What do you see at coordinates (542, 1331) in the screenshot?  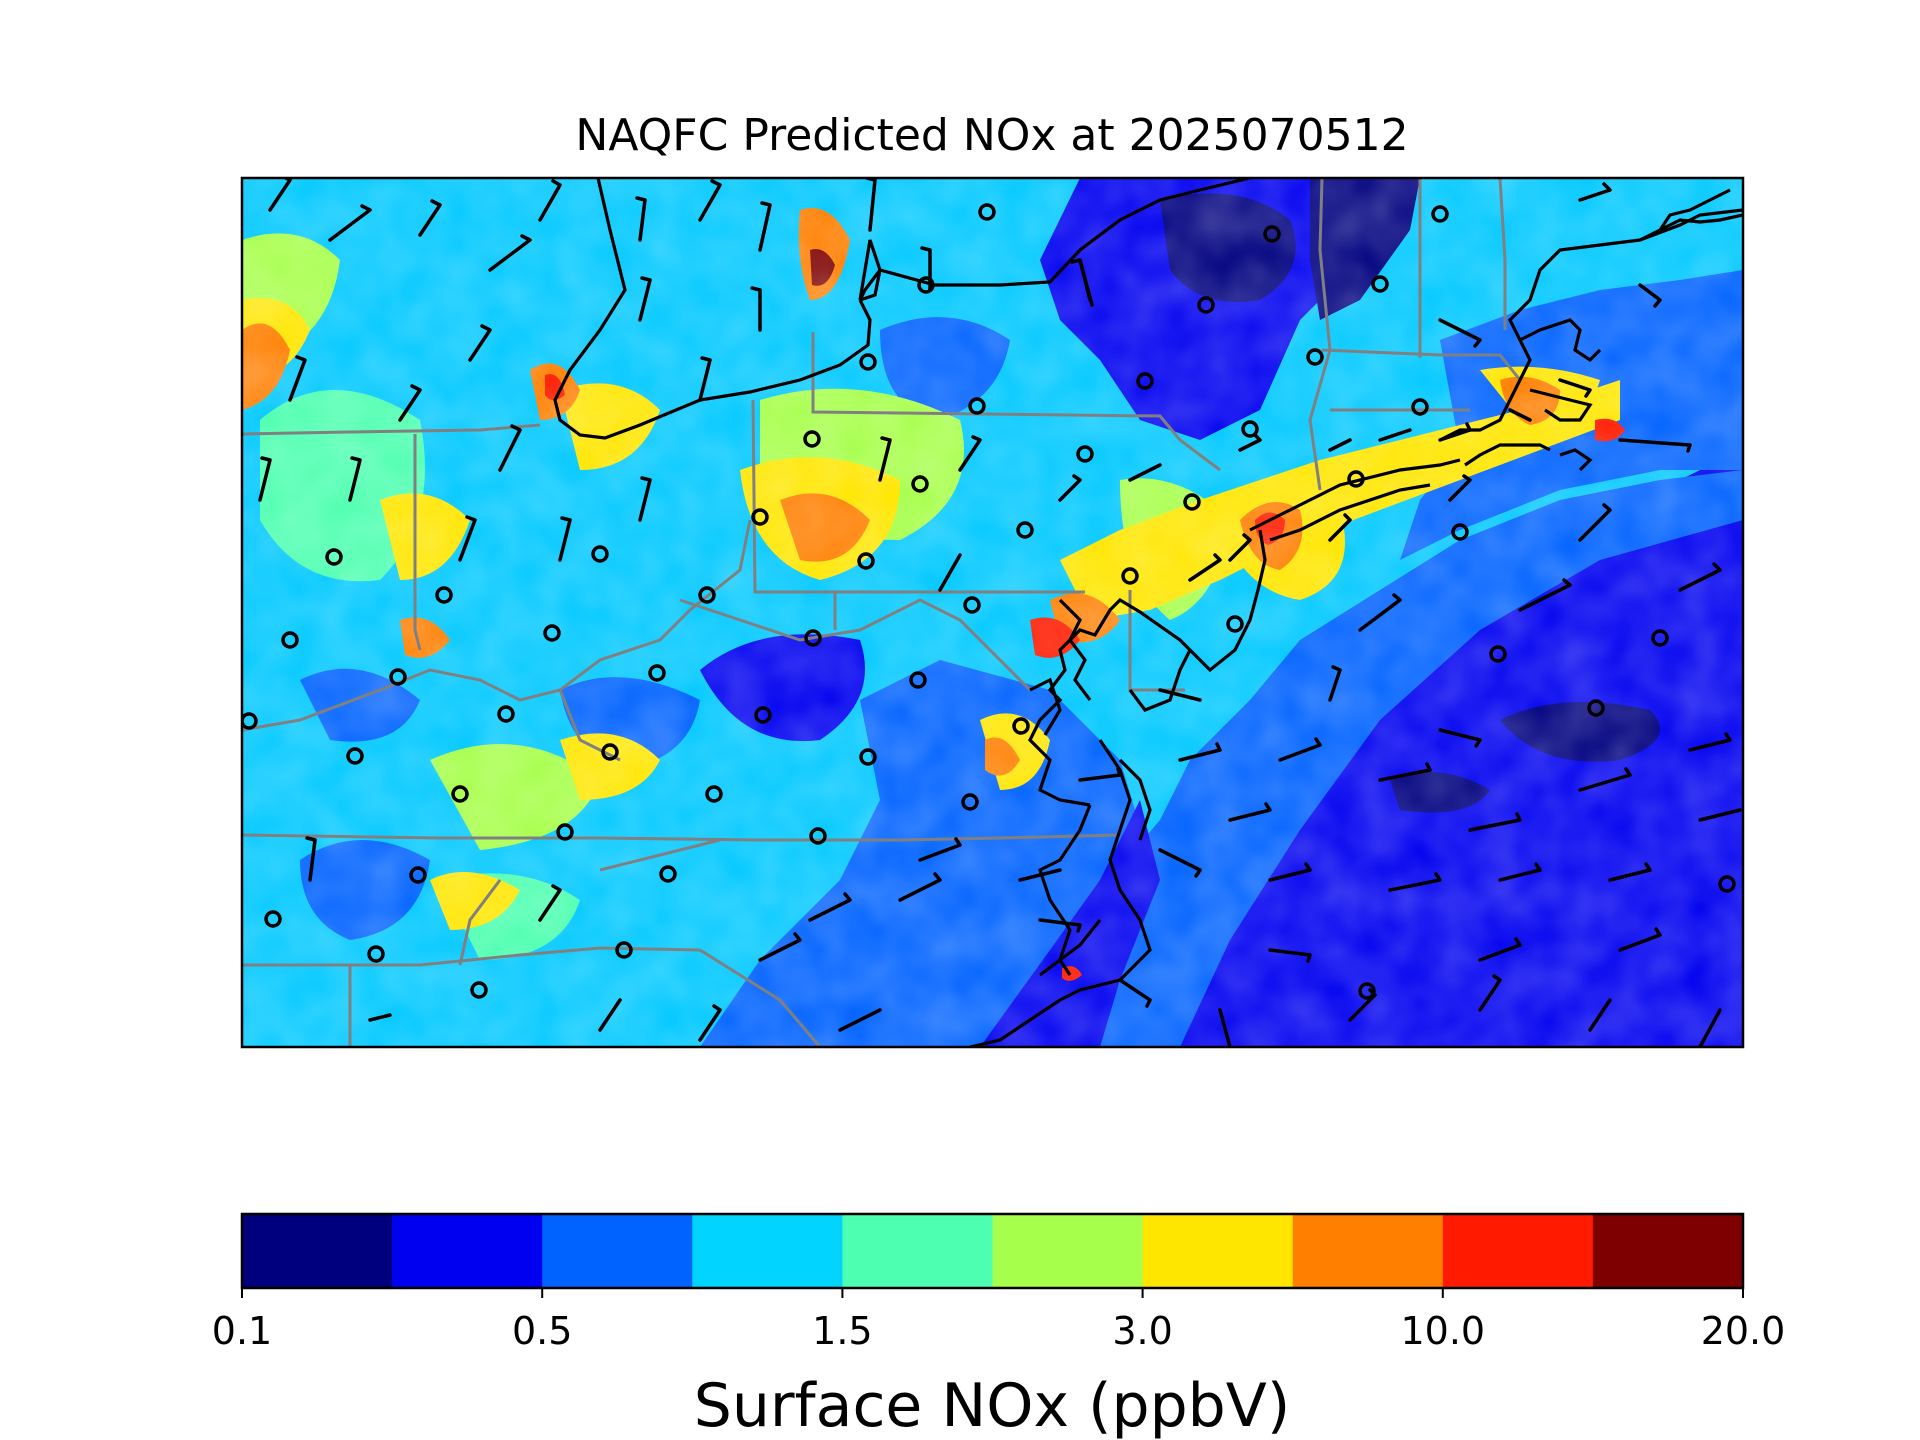 I see `colorbar-tick-label: 0.5` at bounding box center [542, 1331].